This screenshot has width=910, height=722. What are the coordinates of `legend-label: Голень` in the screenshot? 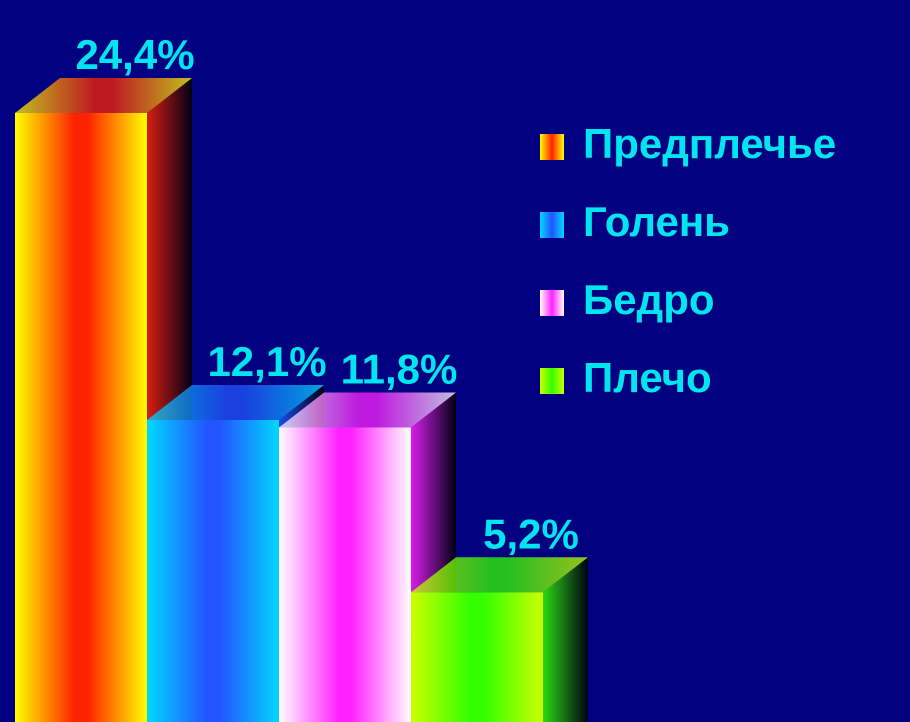 It's located at (656, 221).